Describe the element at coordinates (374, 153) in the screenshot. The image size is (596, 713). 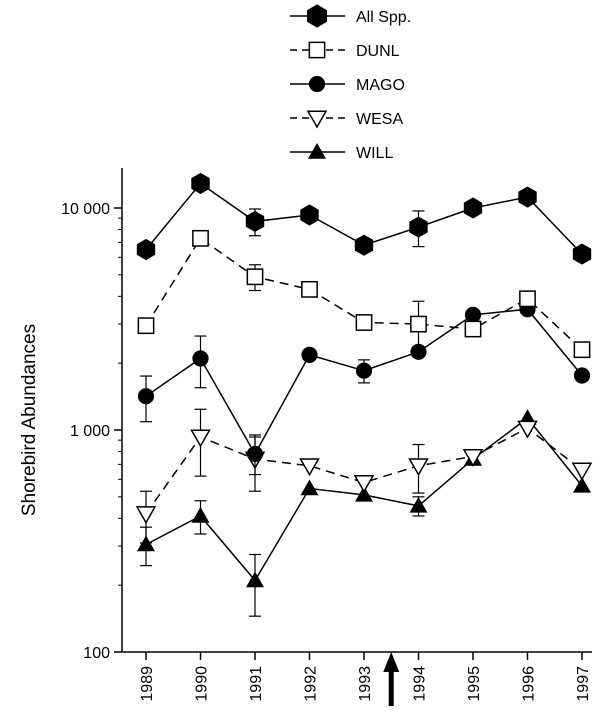
I see `legend-label: WILL` at that location.